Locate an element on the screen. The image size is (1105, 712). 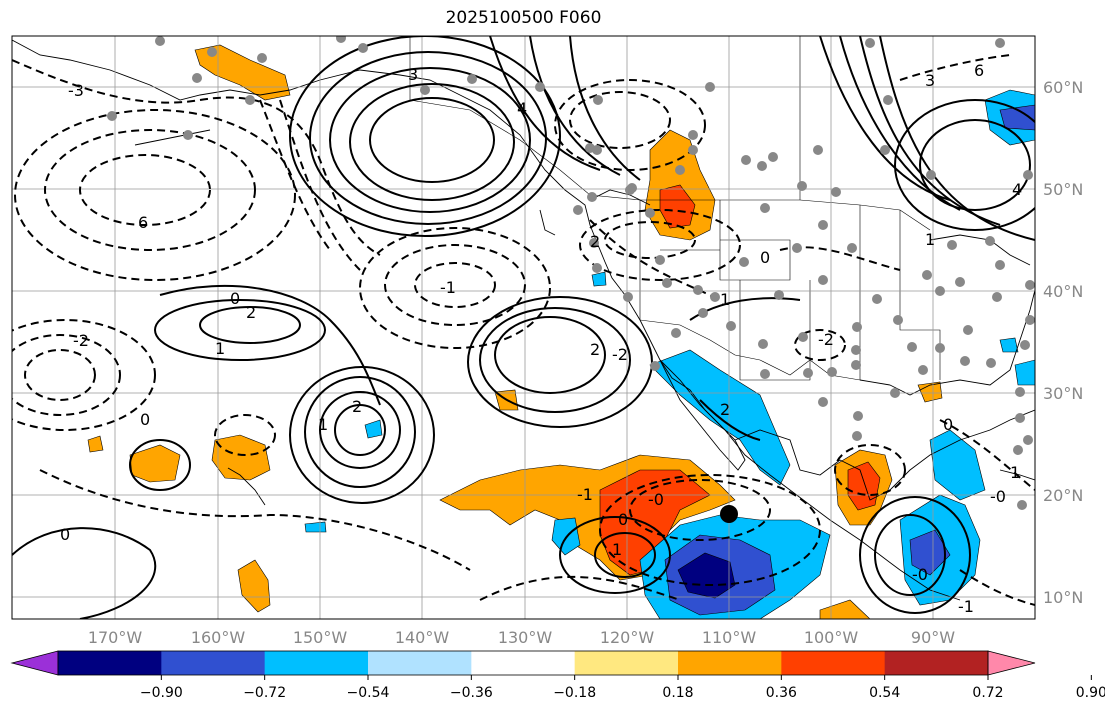
lon-label: 140°W is located at coordinates (422, 637).